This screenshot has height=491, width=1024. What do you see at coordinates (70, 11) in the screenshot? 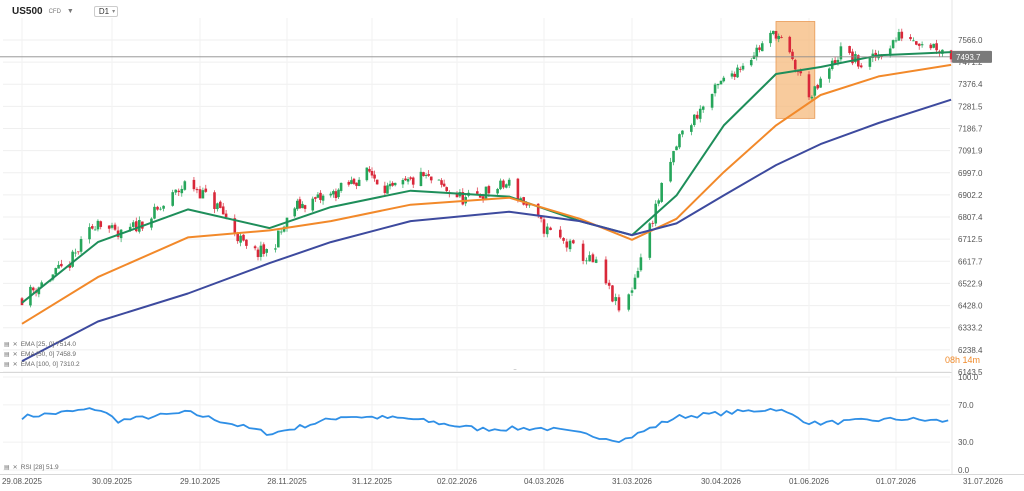
I see `chevron-down-icon: ▼` at bounding box center [70, 11].